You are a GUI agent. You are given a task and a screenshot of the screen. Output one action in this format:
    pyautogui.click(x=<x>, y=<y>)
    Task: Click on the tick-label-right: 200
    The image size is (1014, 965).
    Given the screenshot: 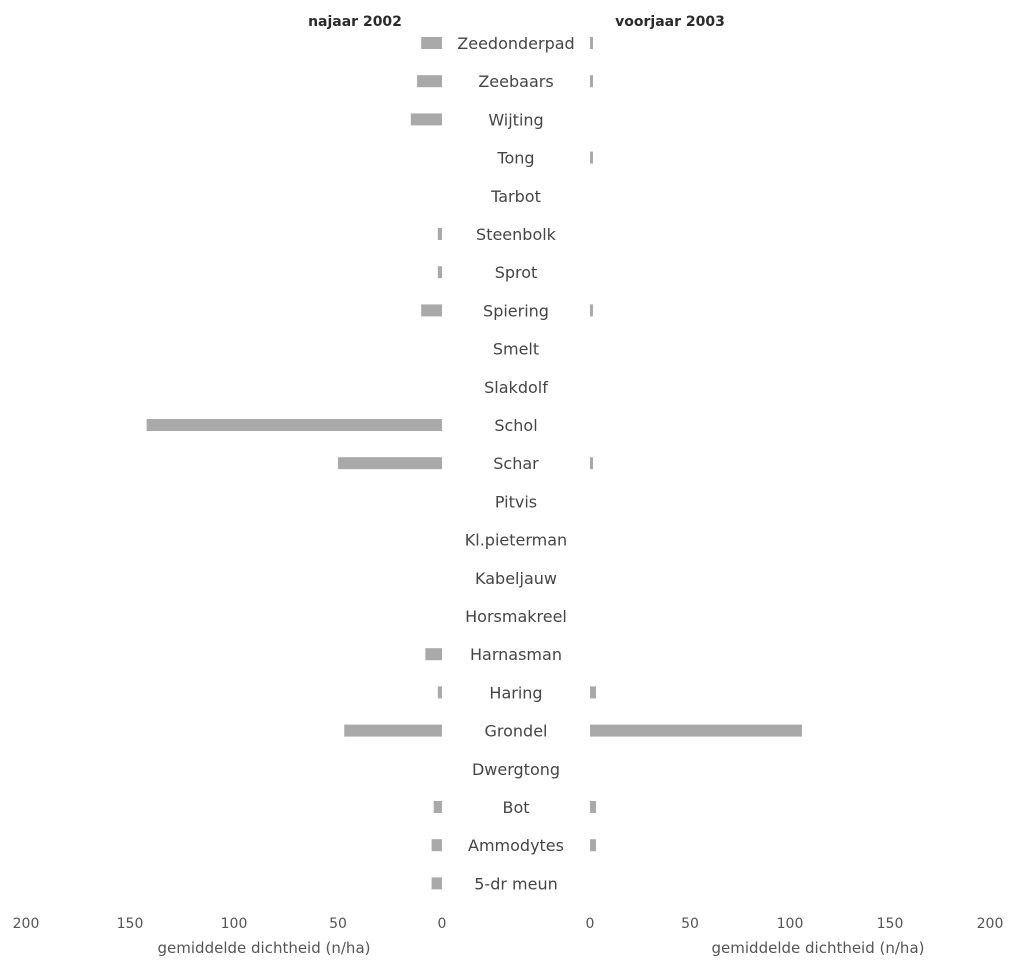 What is the action you would take?
    pyautogui.click(x=990, y=924)
    